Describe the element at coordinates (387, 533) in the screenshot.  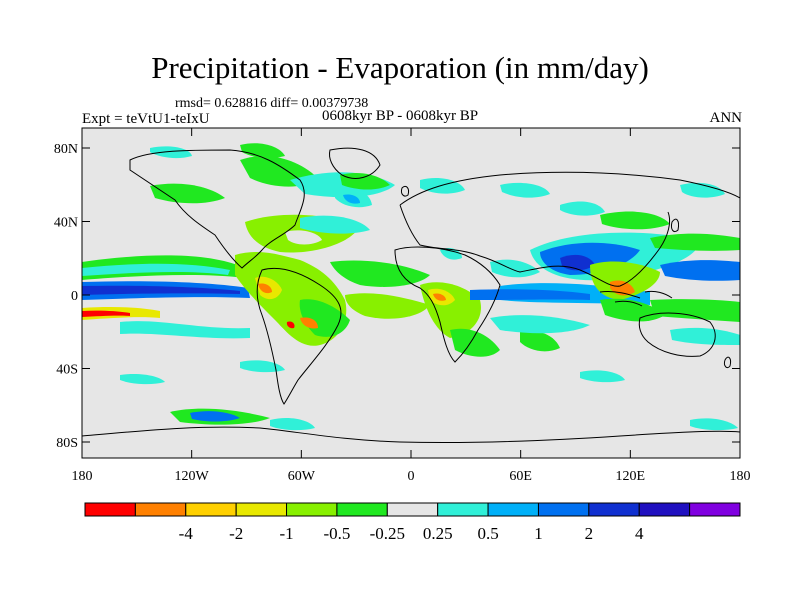
I see `colorbar-label: -0.25` at that location.